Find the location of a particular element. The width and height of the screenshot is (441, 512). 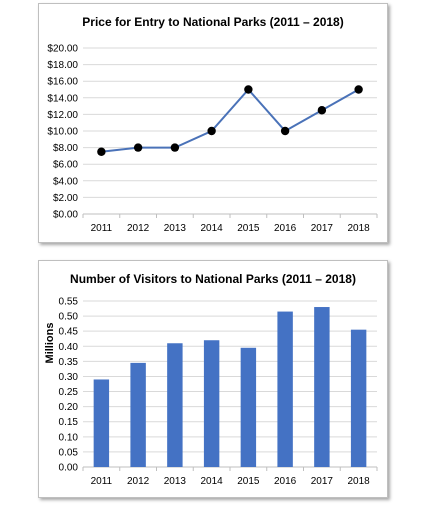

y-tick-label: 0.30 is located at coordinates (69, 377).